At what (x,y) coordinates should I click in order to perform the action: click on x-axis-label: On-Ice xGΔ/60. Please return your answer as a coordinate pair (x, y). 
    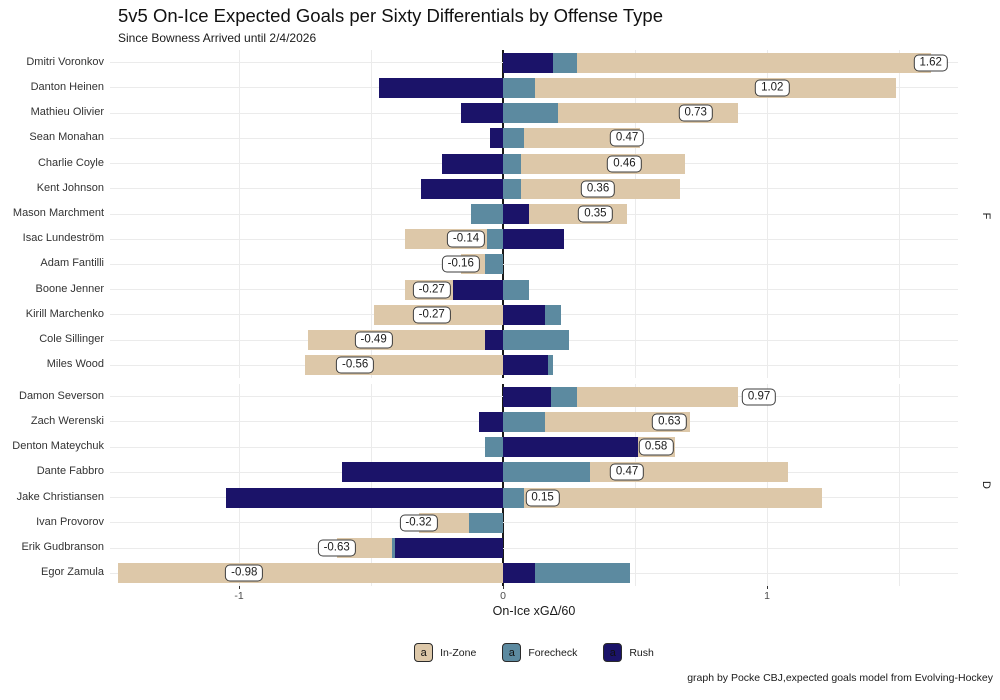
    Looking at the image, I should click on (534, 611).